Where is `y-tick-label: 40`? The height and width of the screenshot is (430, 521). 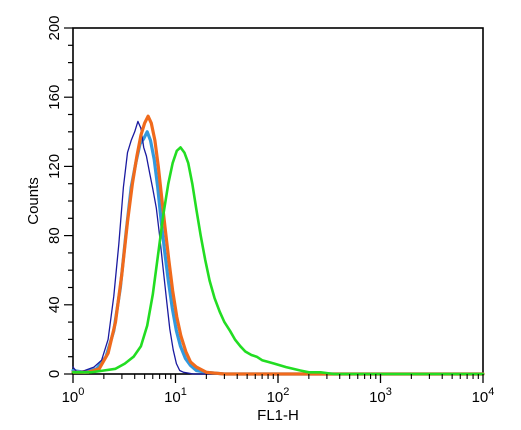 y-tick-label: 40 is located at coordinates (54, 304).